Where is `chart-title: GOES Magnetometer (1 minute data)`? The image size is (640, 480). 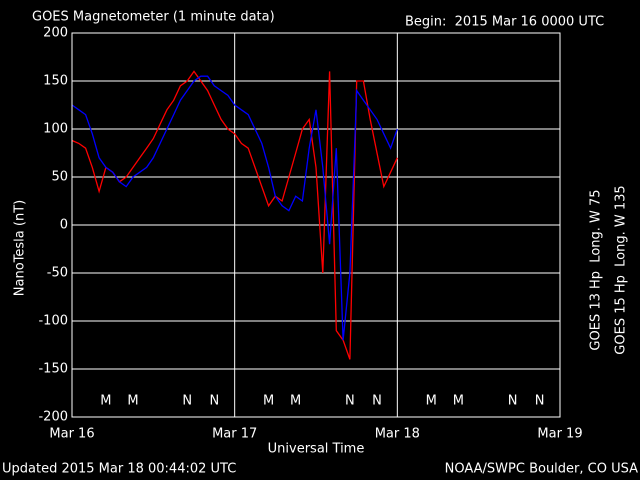 chart-title: GOES Magnetometer (1 minute data) is located at coordinates (153, 17).